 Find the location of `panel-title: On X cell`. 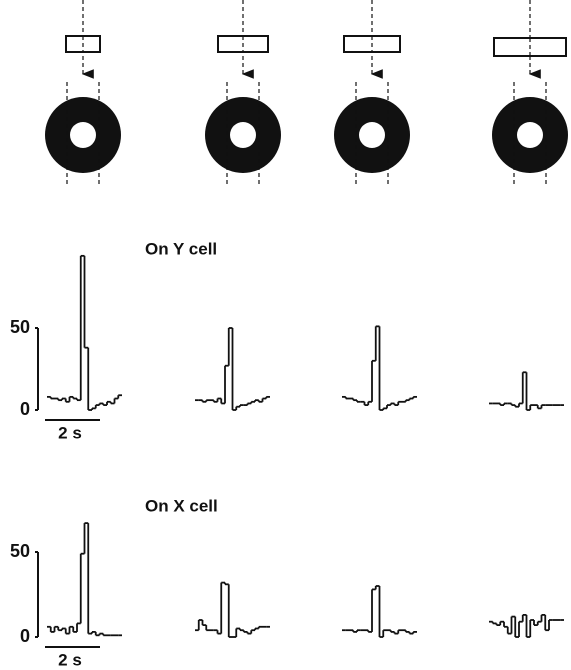

panel-title: On X cell is located at coordinates (181, 505).